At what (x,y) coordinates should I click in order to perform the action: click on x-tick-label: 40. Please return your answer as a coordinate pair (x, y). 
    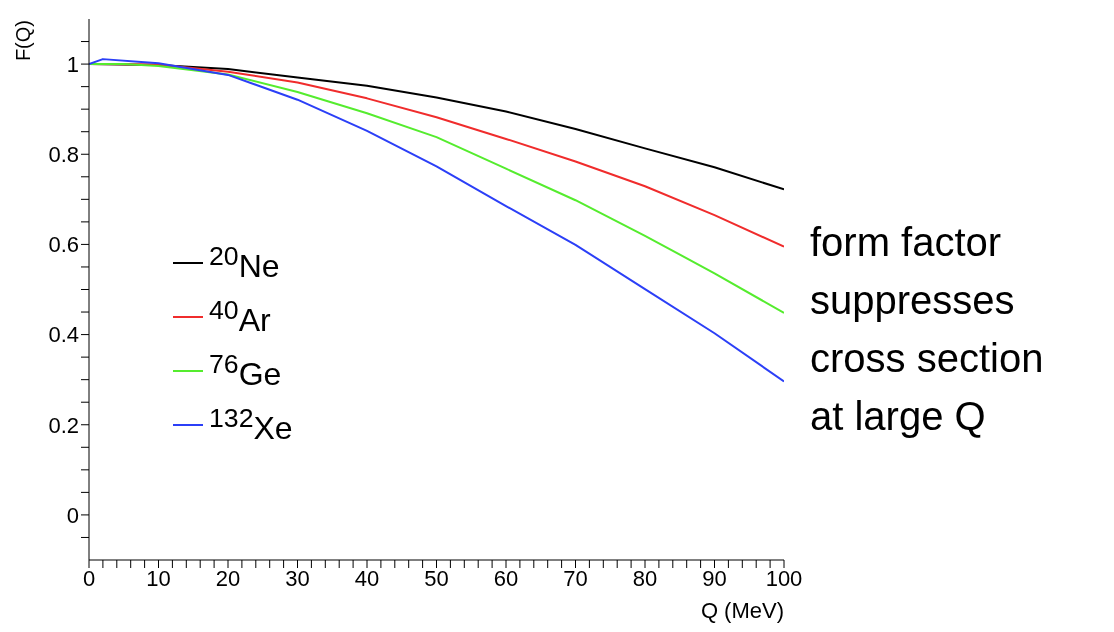
    Looking at the image, I should click on (367, 578).